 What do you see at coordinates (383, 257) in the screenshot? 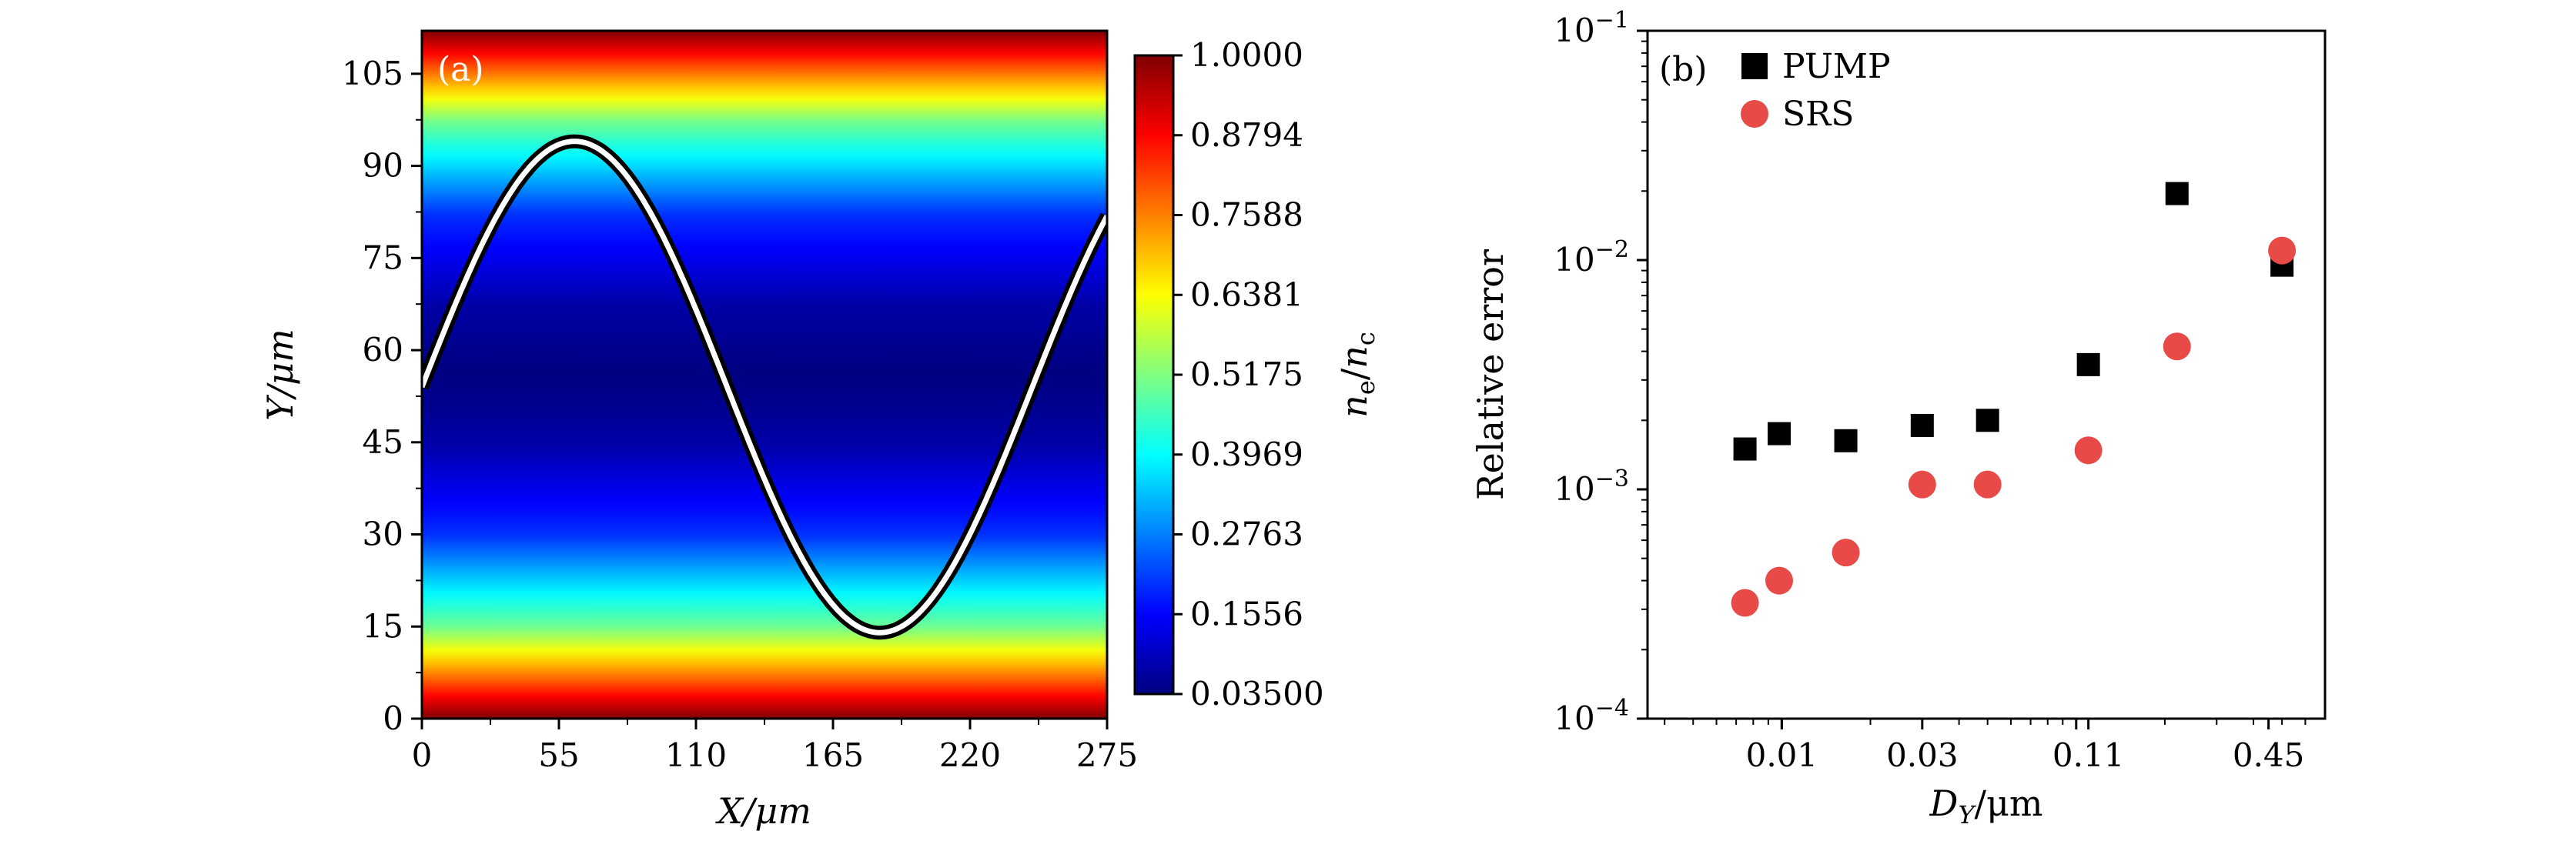
I see `y-tick-label: 75` at bounding box center [383, 257].